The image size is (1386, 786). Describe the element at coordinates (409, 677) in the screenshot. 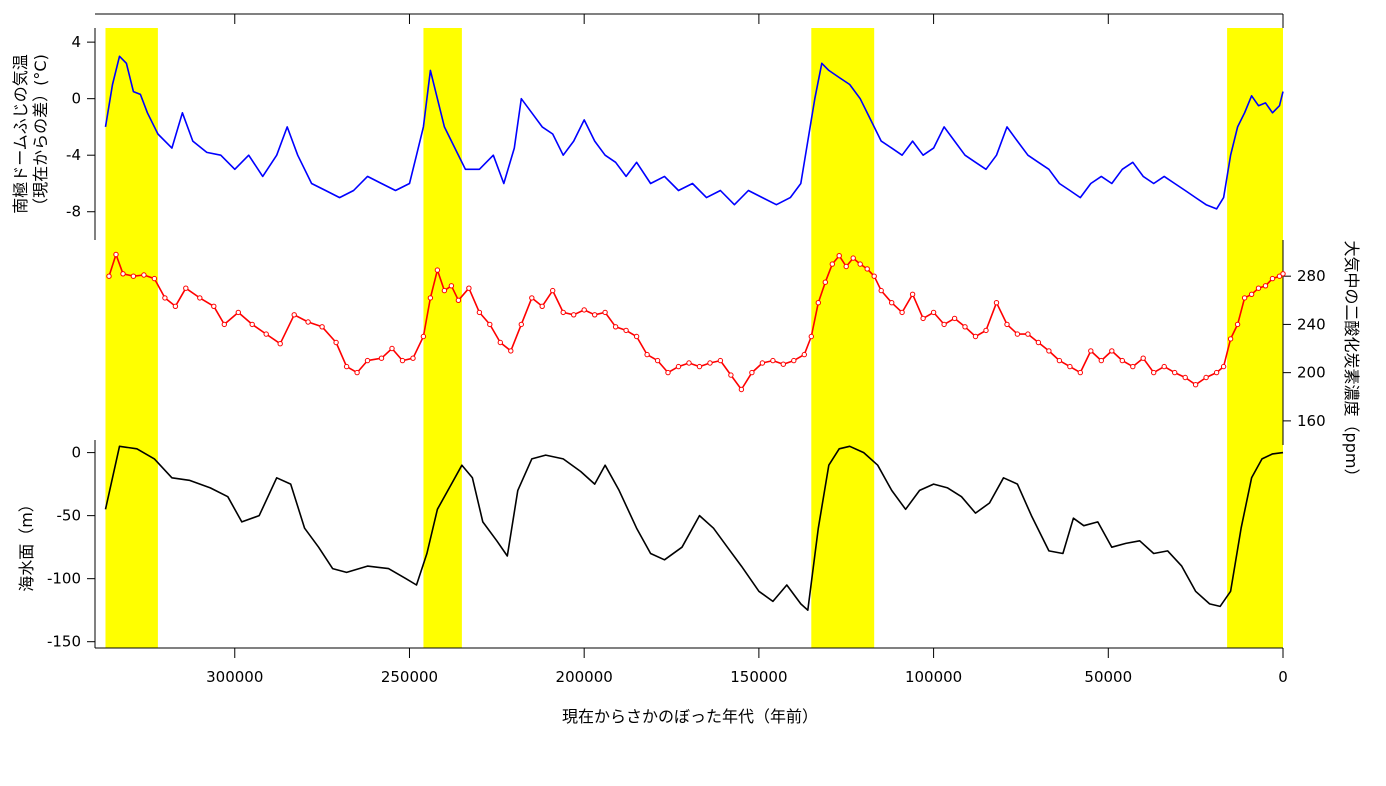

I see `x-tick-label-1: 250000` at that location.